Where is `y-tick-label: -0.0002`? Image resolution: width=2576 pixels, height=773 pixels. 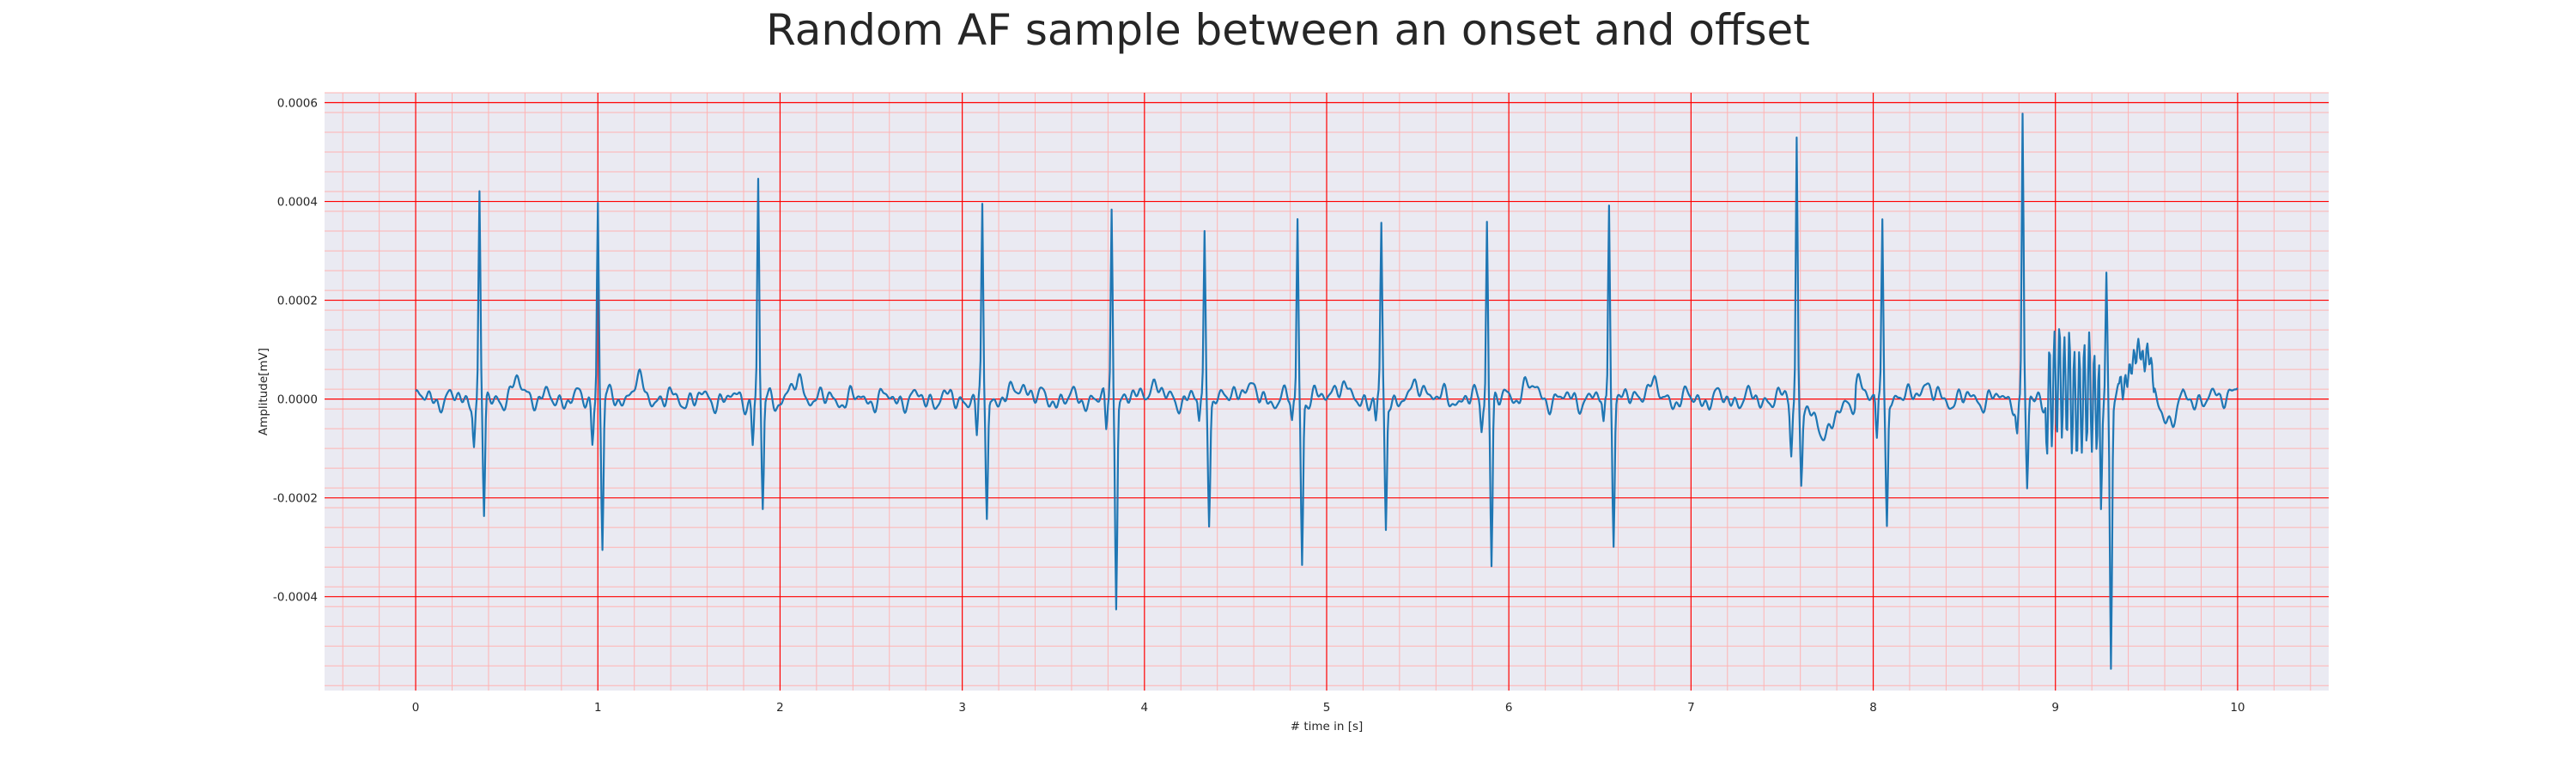 y-tick-label: -0.0002 is located at coordinates (295, 499).